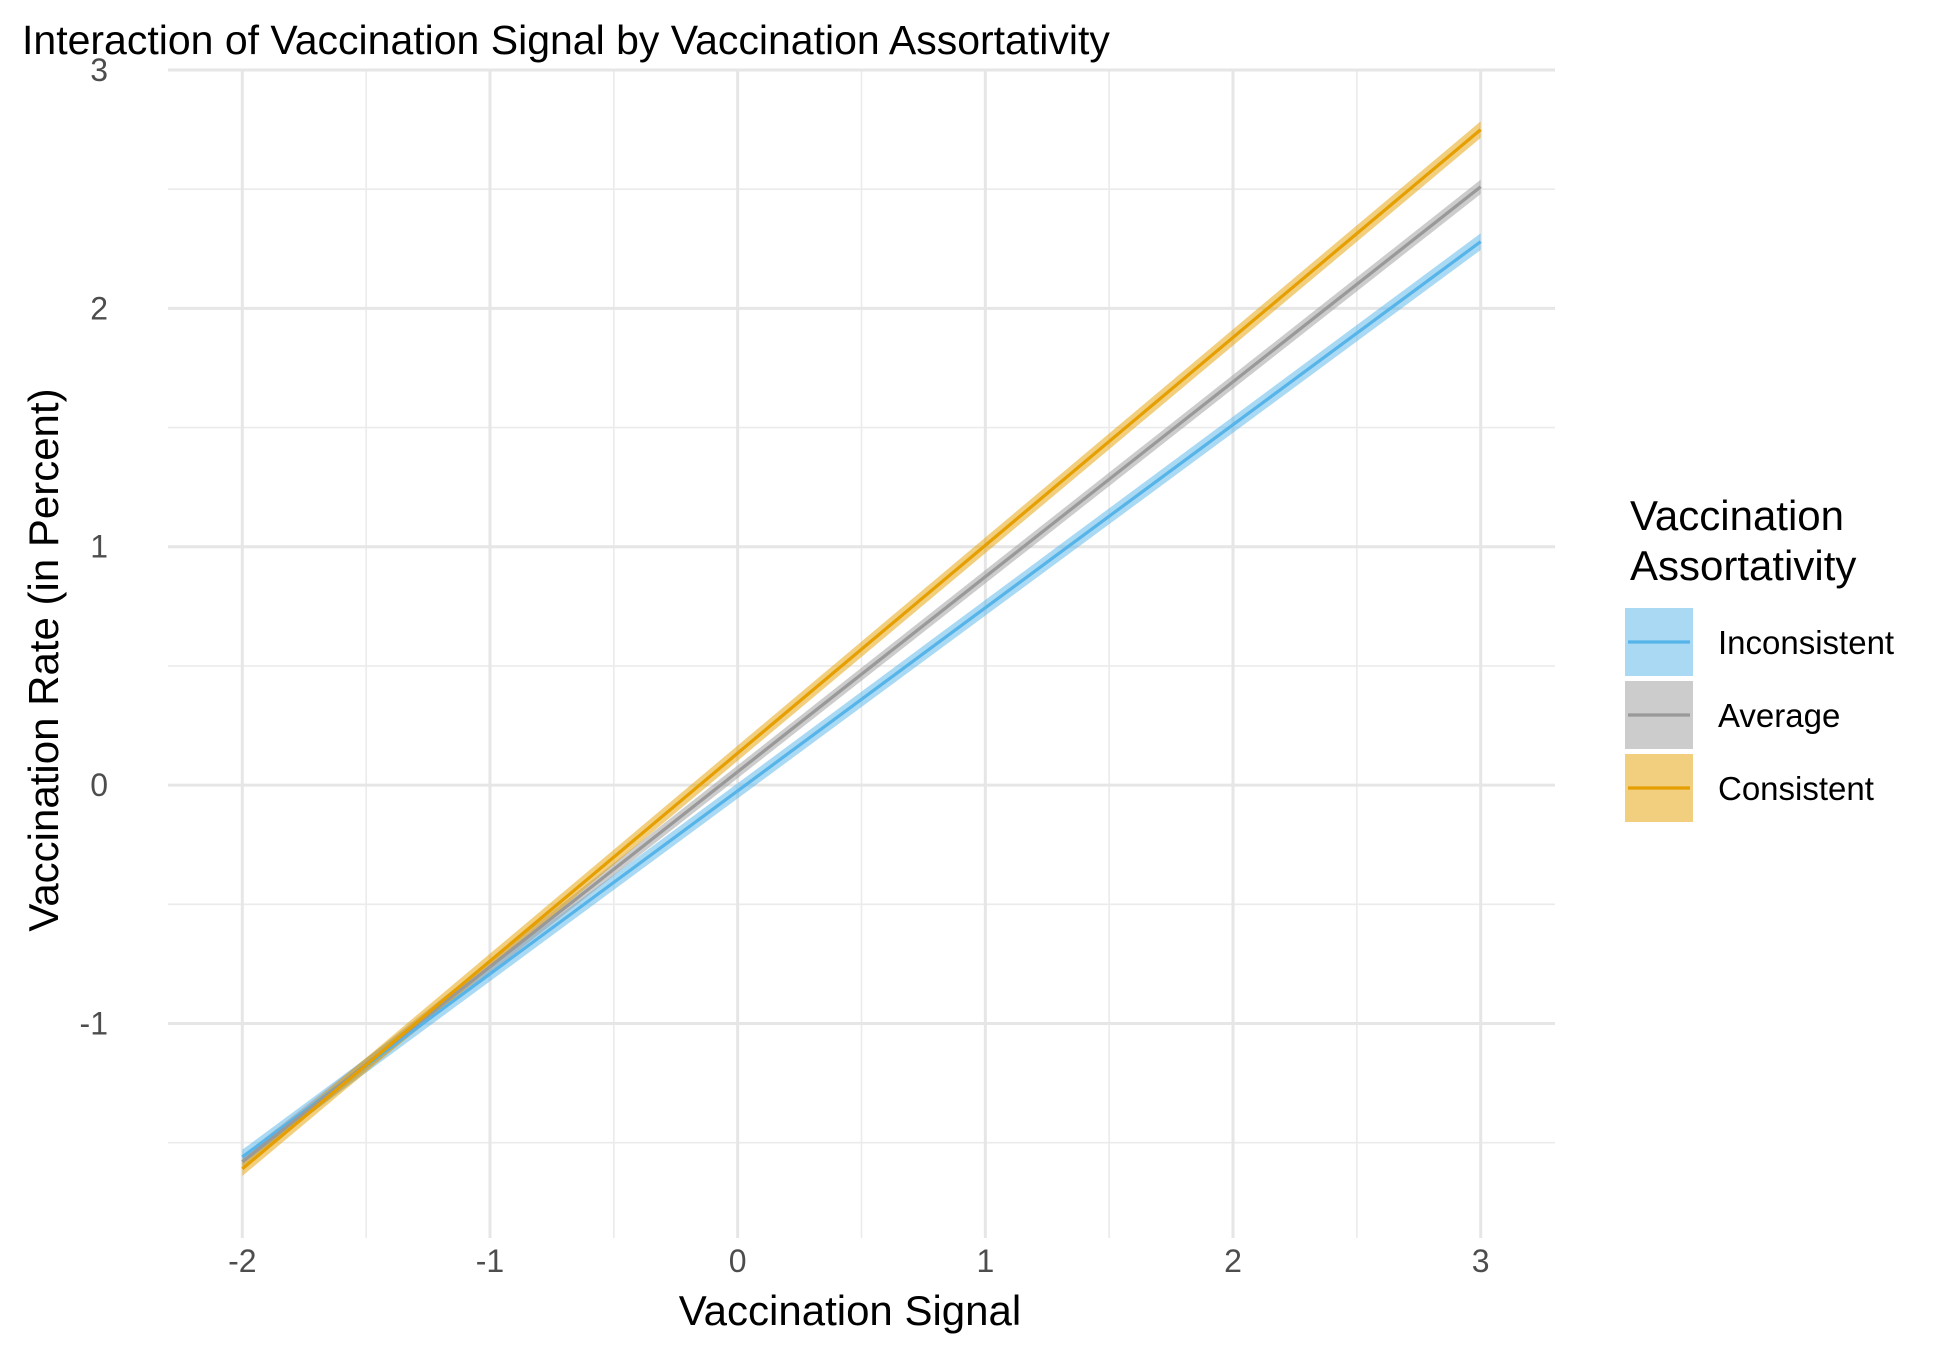 The image size is (1950, 1349). I want to click on y-tick-label: 3, so click(99, 70).